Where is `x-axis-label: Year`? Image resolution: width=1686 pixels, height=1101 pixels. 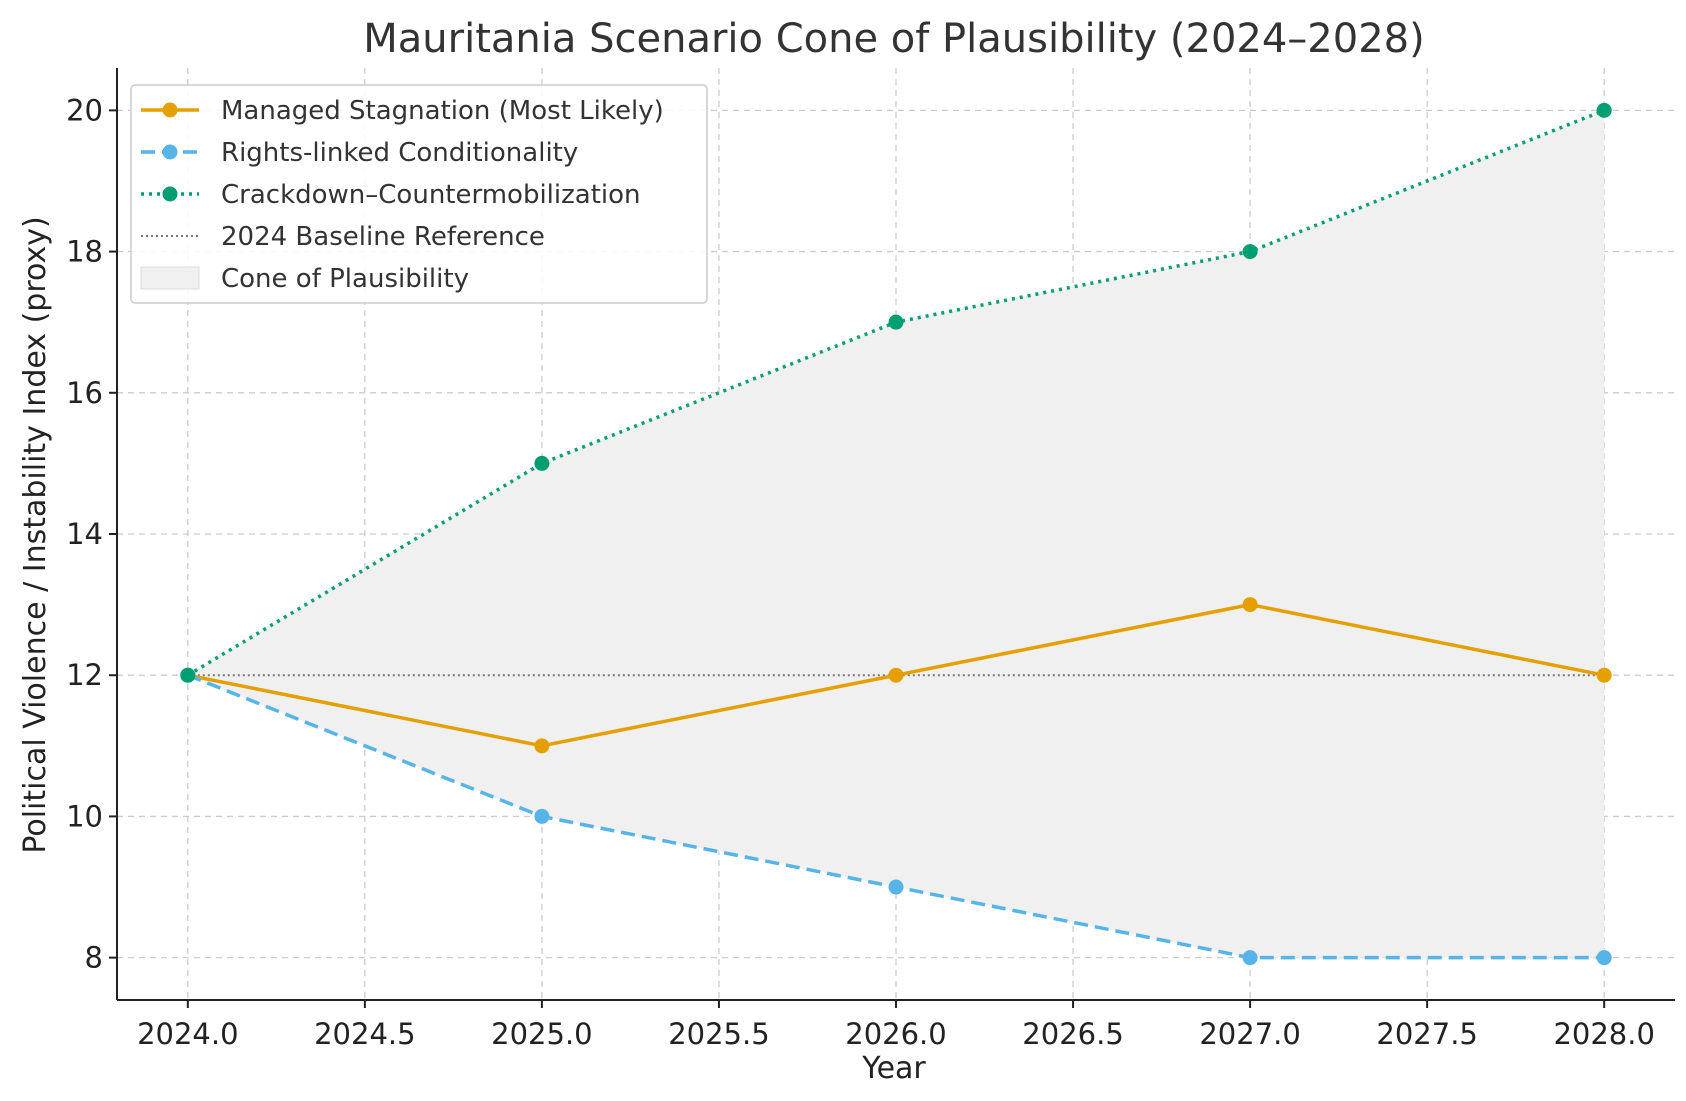
x-axis-label: Year is located at coordinates (893, 1068).